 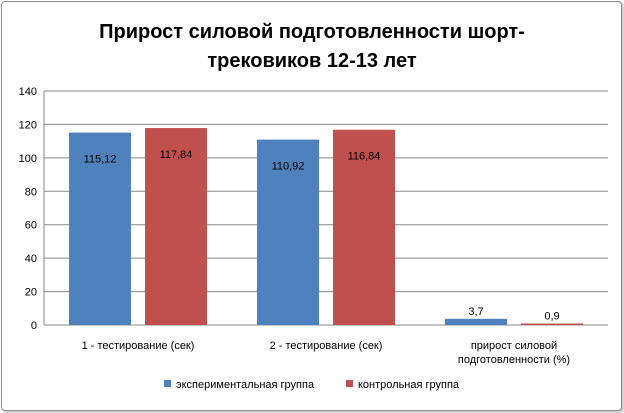 I want to click on chart-title-line: Прирост силовой подготовленности шорт-, so click(x=312, y=32).